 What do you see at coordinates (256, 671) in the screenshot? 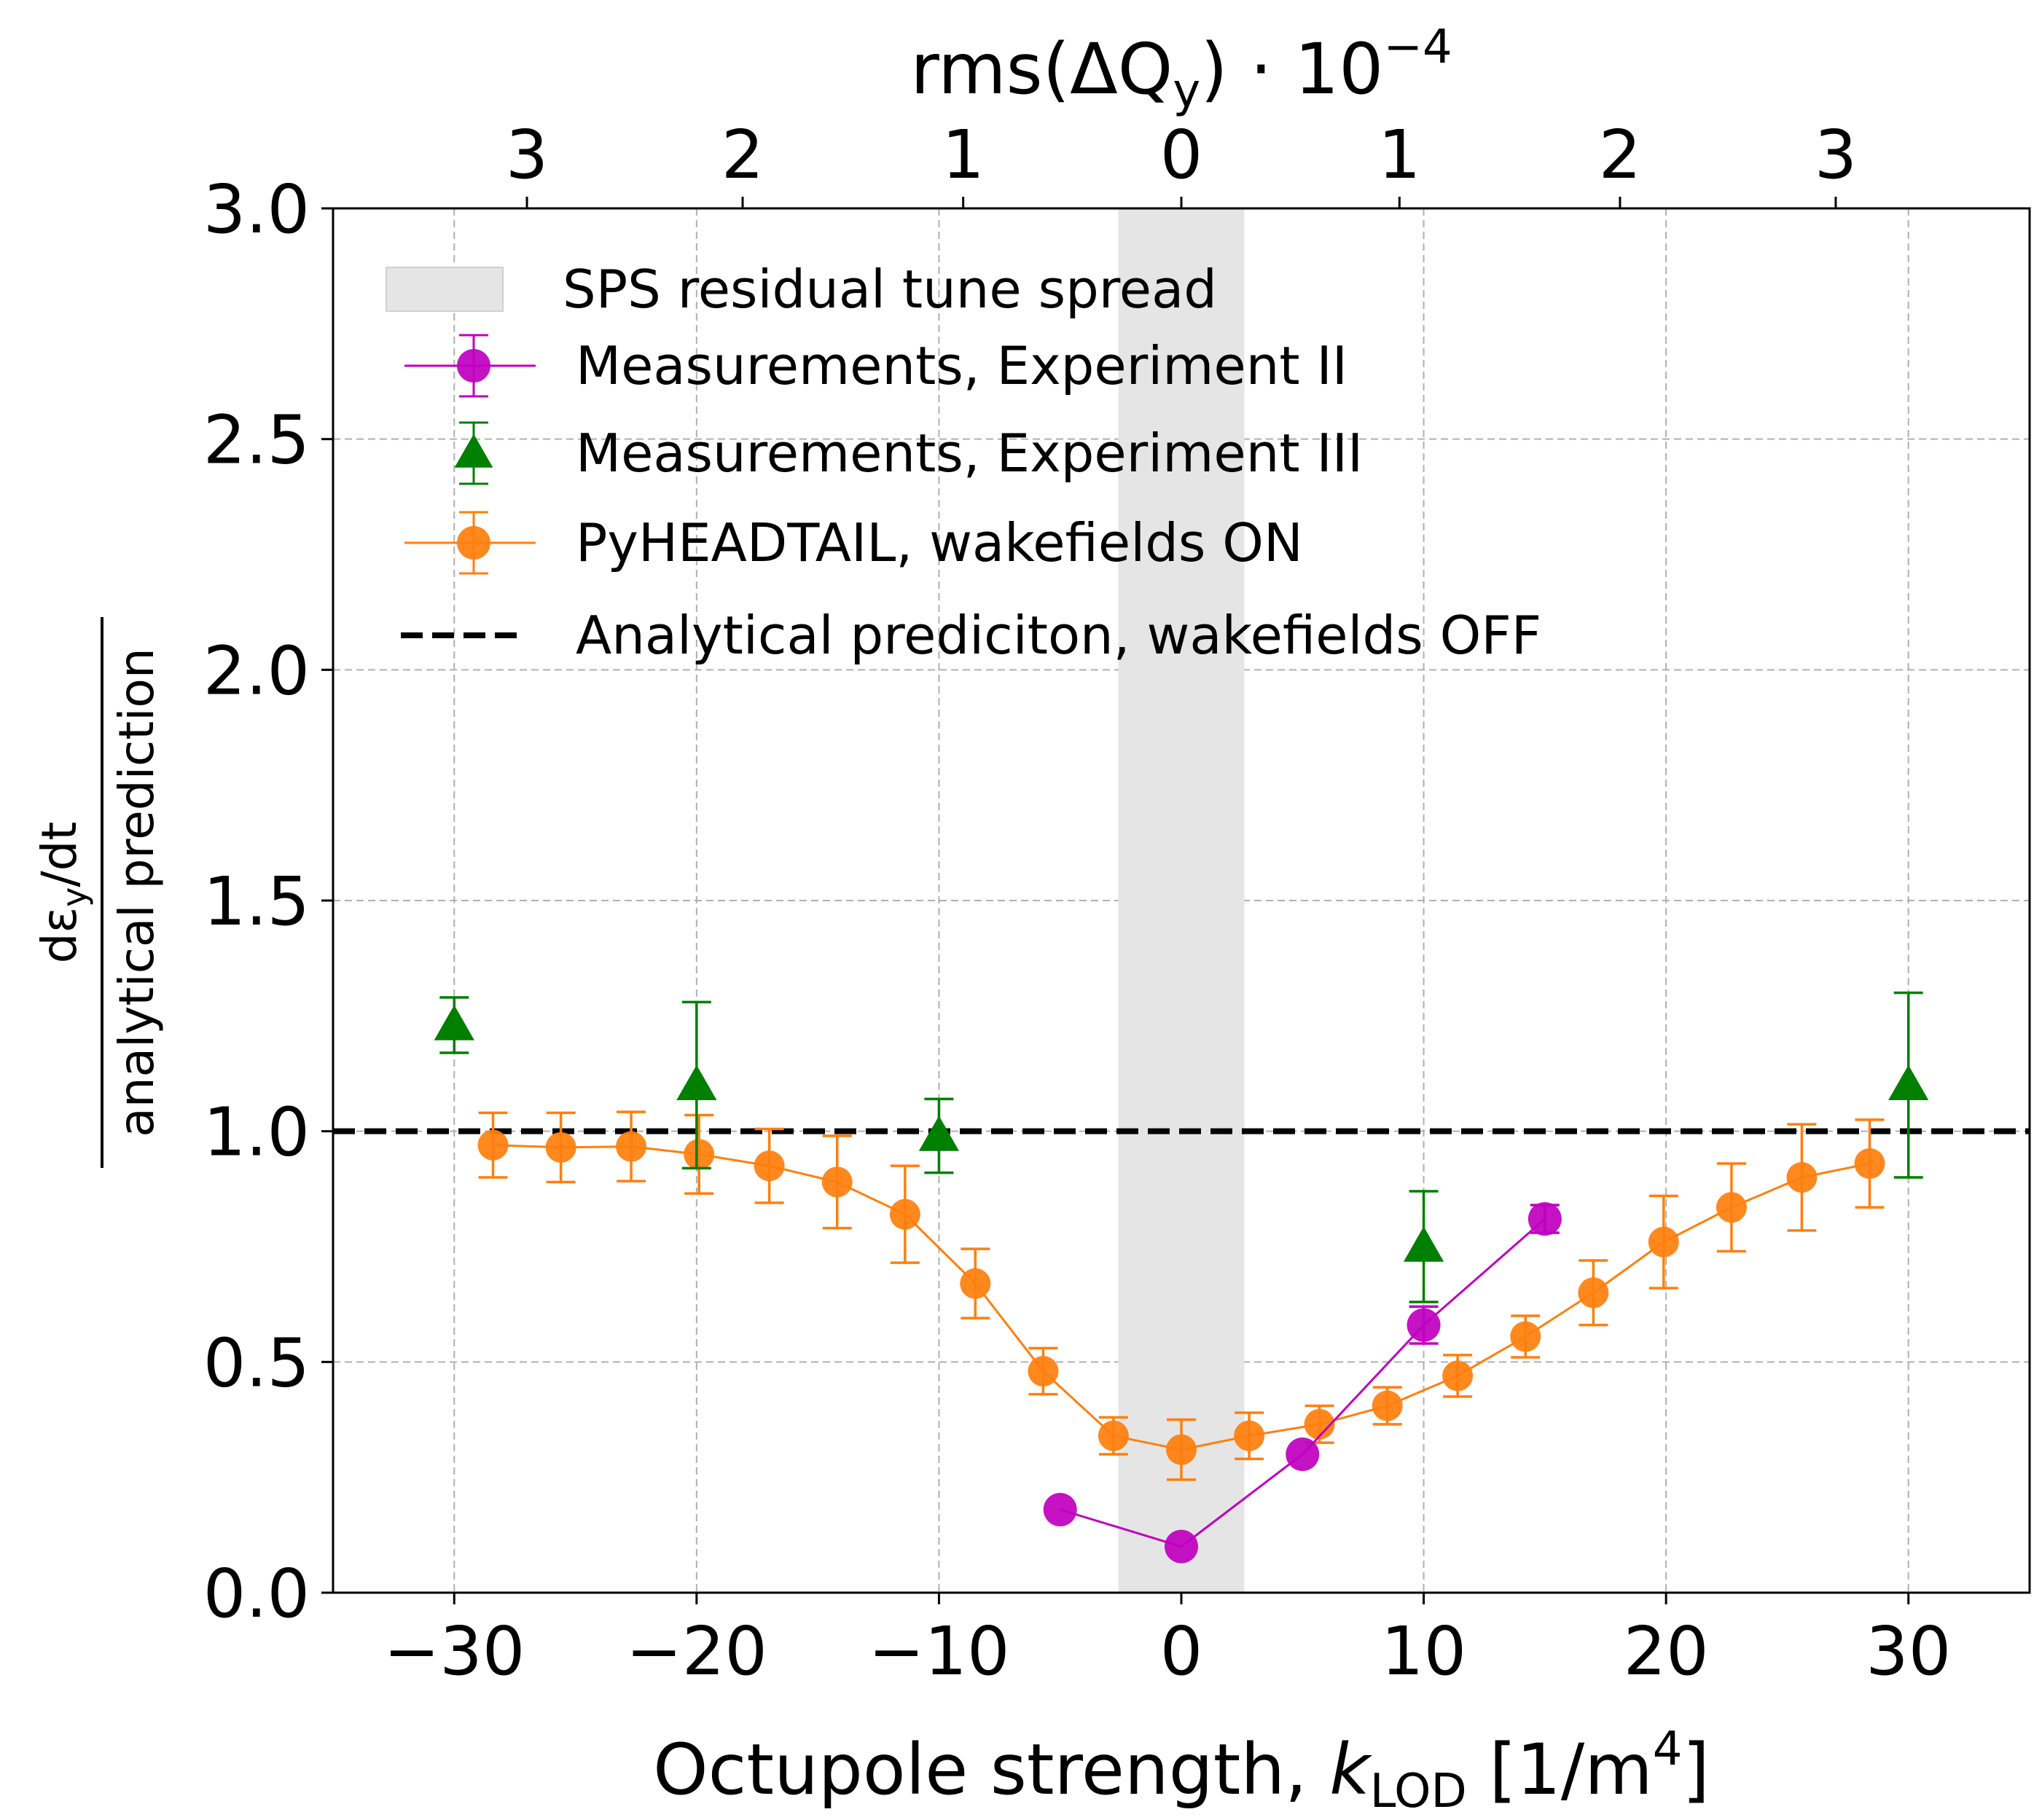
I see `y-tick-label: 2.0` at bounding box center [256, 671].